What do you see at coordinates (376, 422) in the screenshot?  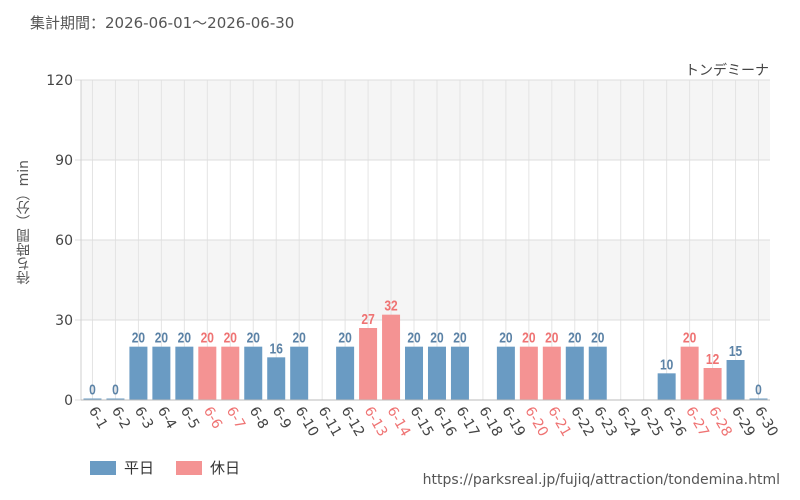 I see `x-tick-label: 6-13` at bounding box center [376, 422].